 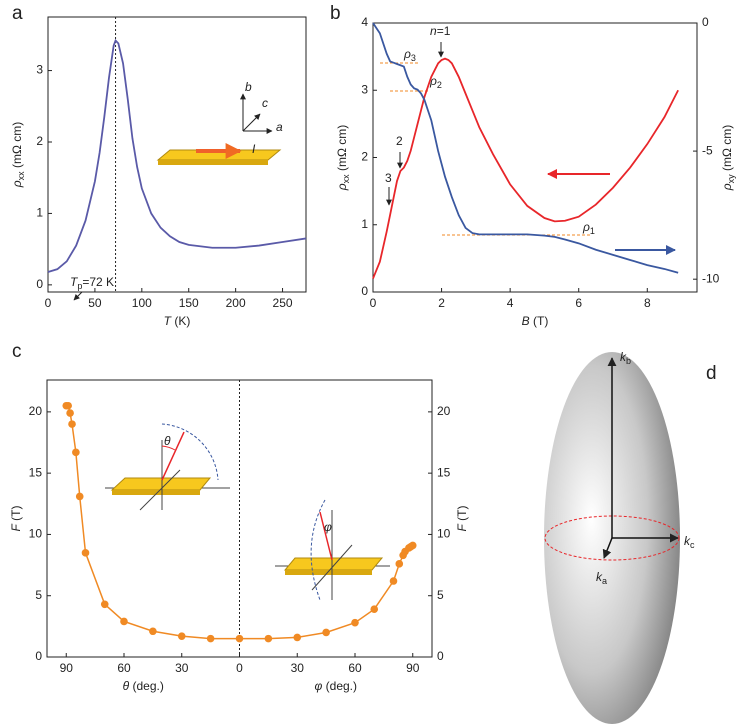 What do you see at coordinates (727, 187) in the screenshot?
I see `y2-axis-label-italic: ρ` at bounding box center [727, 187].